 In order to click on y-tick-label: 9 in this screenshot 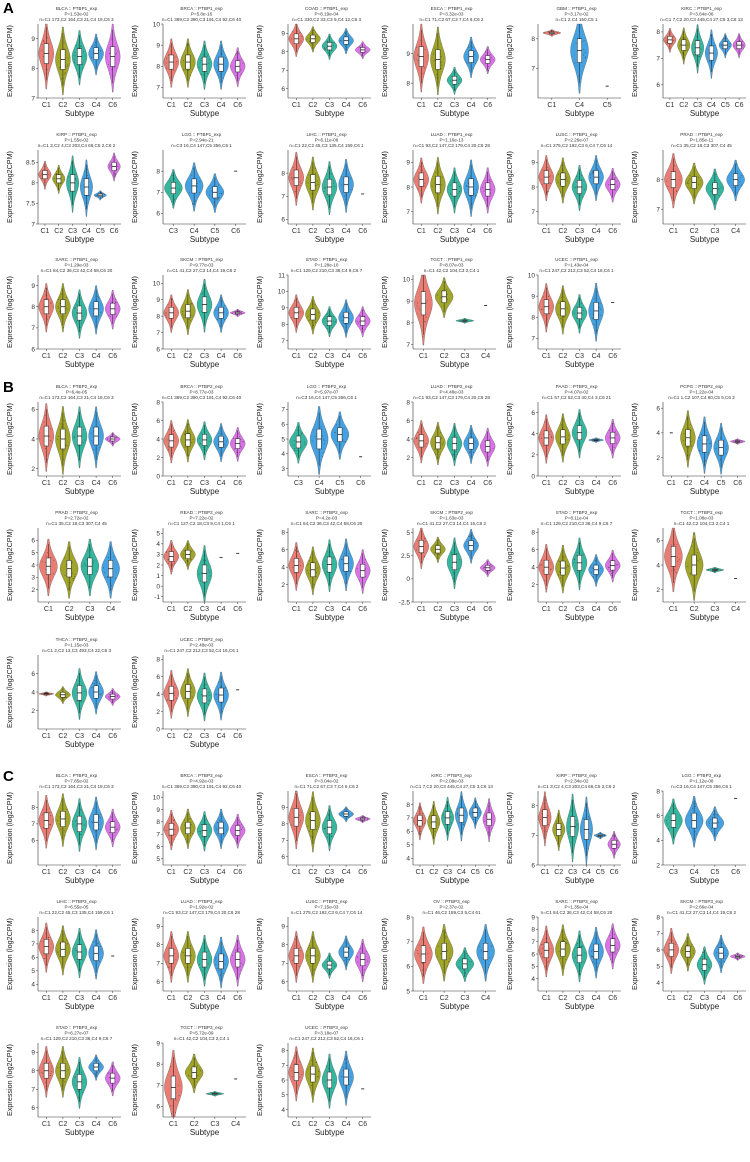, I will do `click(33, 286)`.